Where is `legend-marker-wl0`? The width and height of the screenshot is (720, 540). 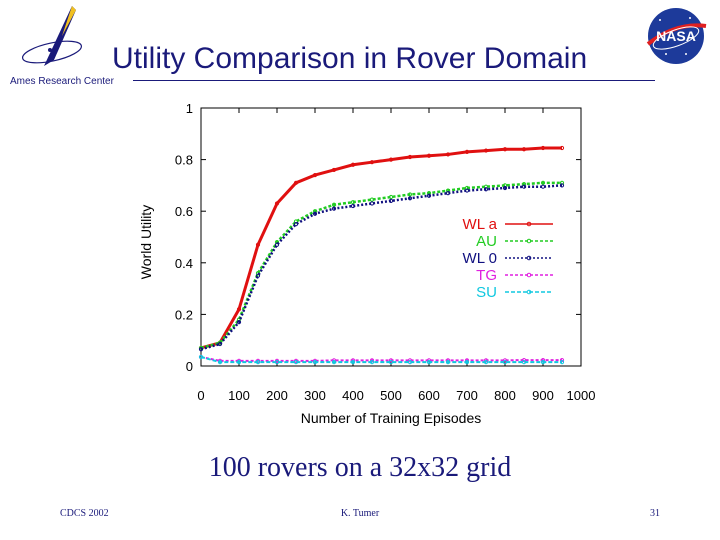 legend-marker-wl0 is located at coordinates (529, 258).